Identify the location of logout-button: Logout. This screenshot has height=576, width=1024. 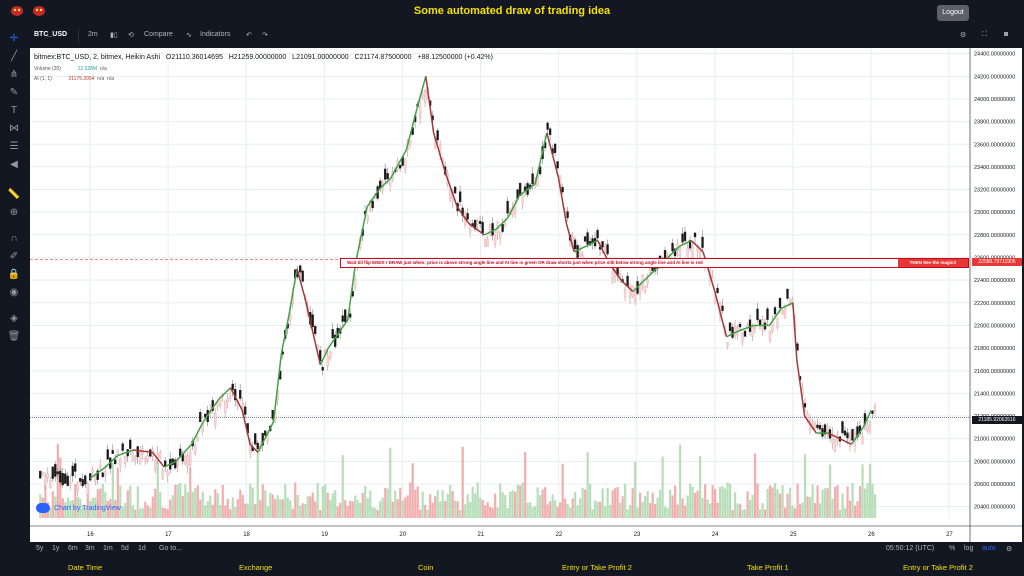
(953, 13).